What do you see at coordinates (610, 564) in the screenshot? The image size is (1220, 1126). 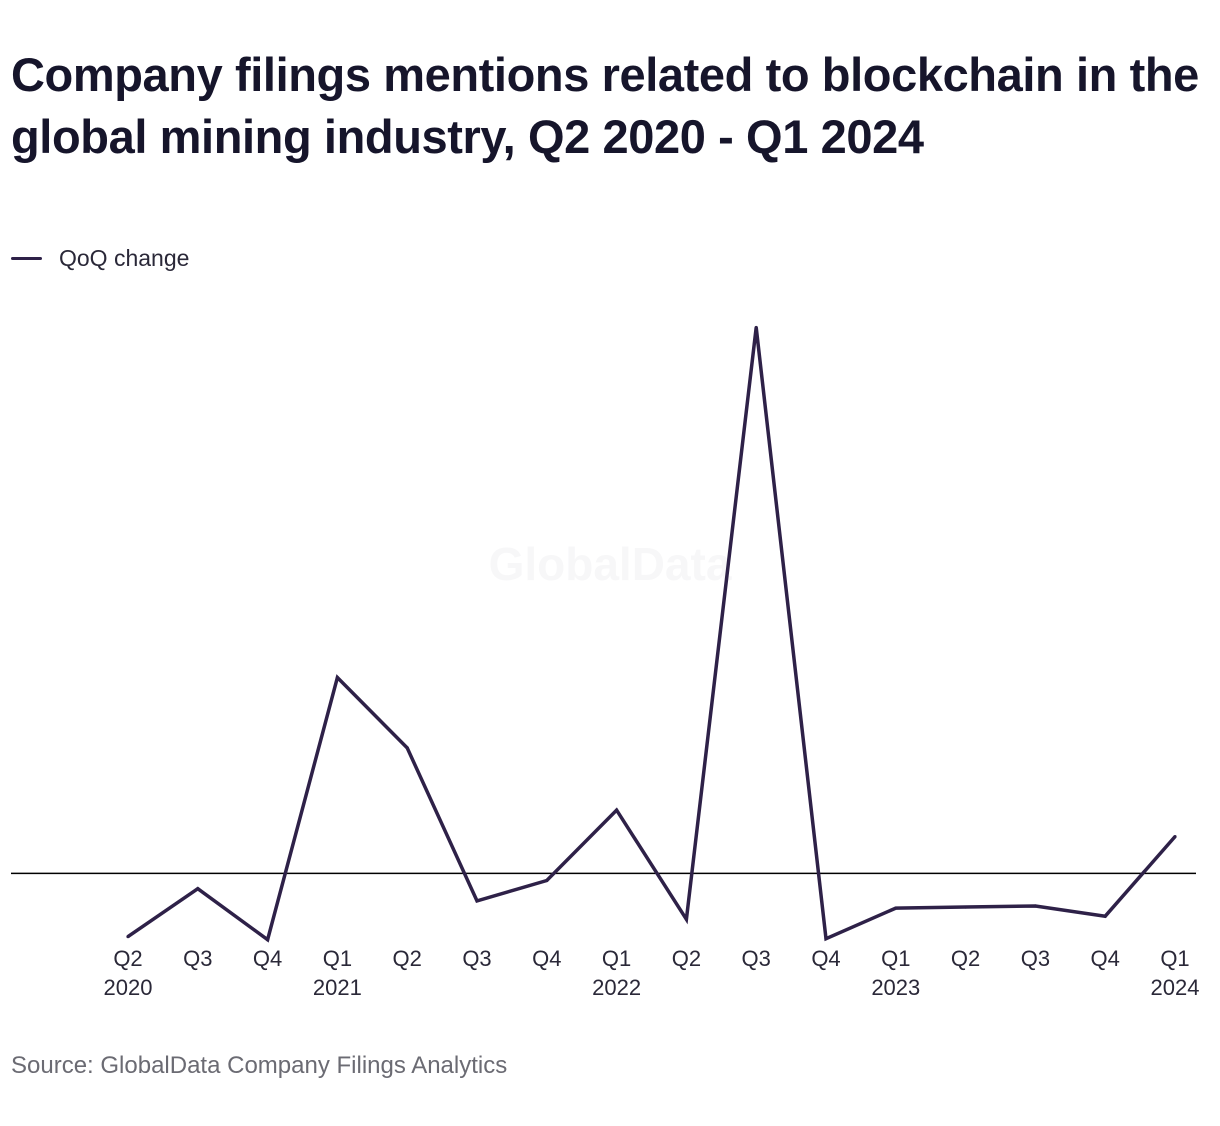 I see `watermark: GlobalData` at bounding box center [610, 564].